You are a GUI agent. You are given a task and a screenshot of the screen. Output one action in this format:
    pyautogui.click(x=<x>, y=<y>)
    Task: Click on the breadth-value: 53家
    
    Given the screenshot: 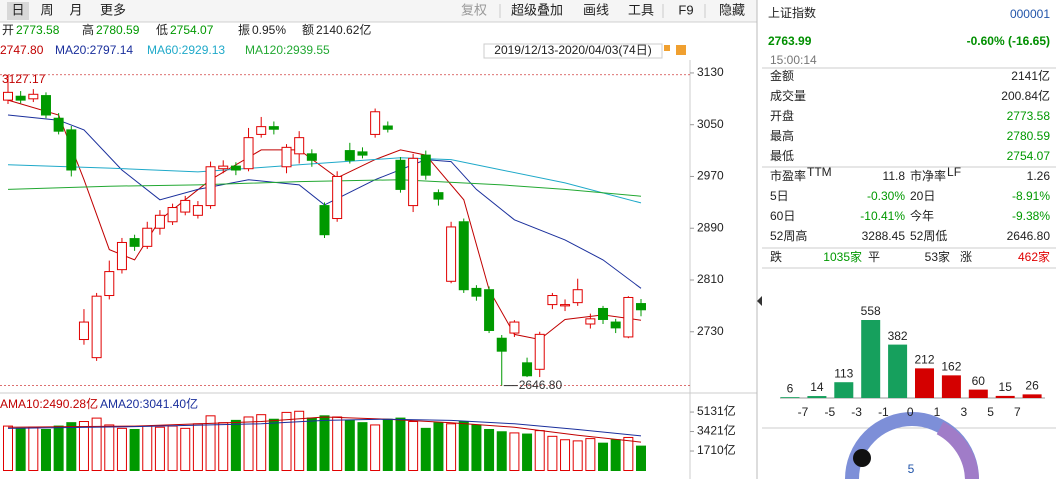 What is the action you would take?
    pyautogui.click(x=937, y=256)
    